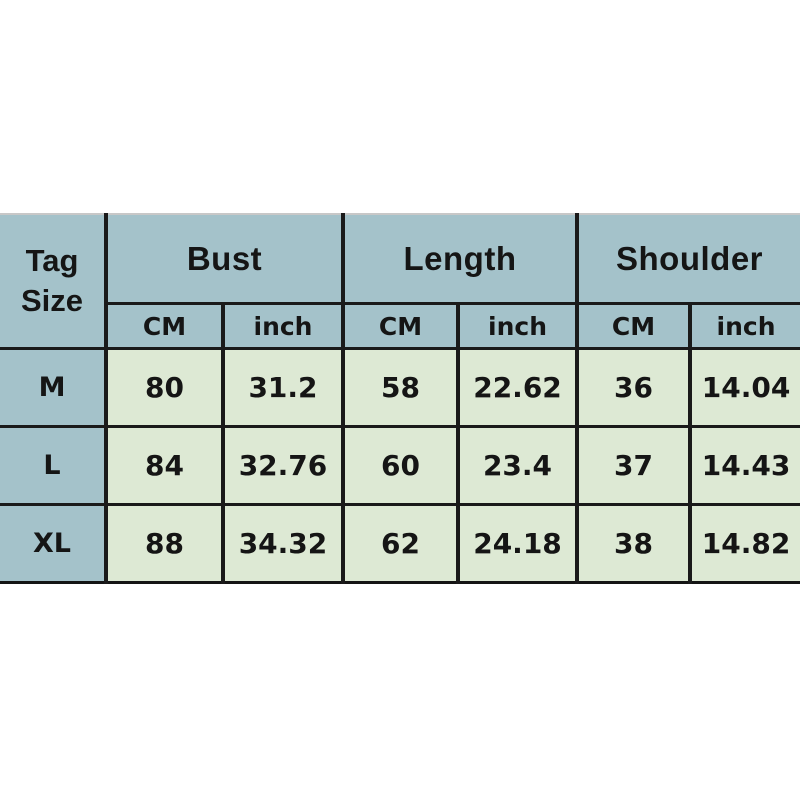 The width and height of the screenshot is (800, 800). I want to click on table-row-size-m: M 80 31.2 58 22.62 36 14.04, so click(400, 387).